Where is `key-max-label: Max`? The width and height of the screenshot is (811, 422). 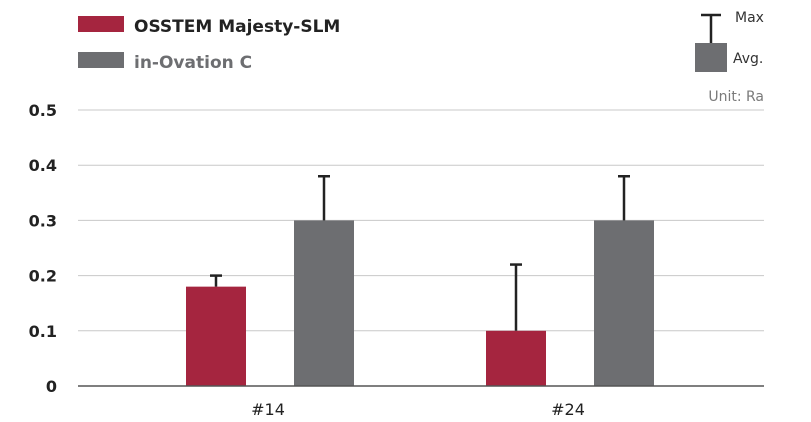
key-max-label: Max is located at coordinates (749, 18).